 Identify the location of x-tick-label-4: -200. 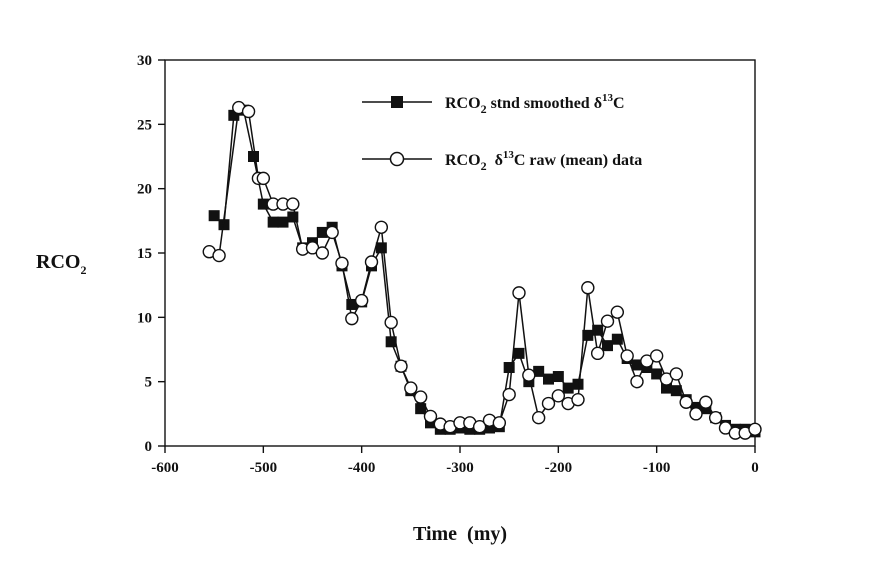
(559, 468).